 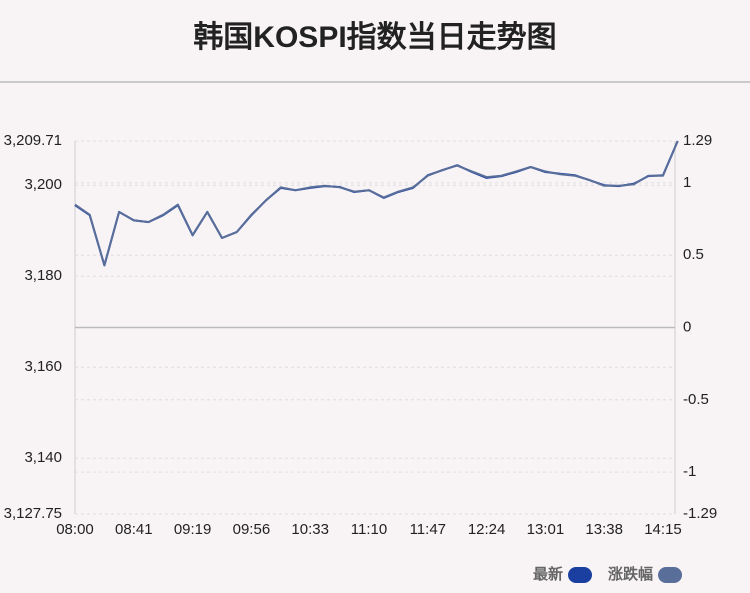 I want to click on x-tick-label: 08:41, so click(x=134, y=529).